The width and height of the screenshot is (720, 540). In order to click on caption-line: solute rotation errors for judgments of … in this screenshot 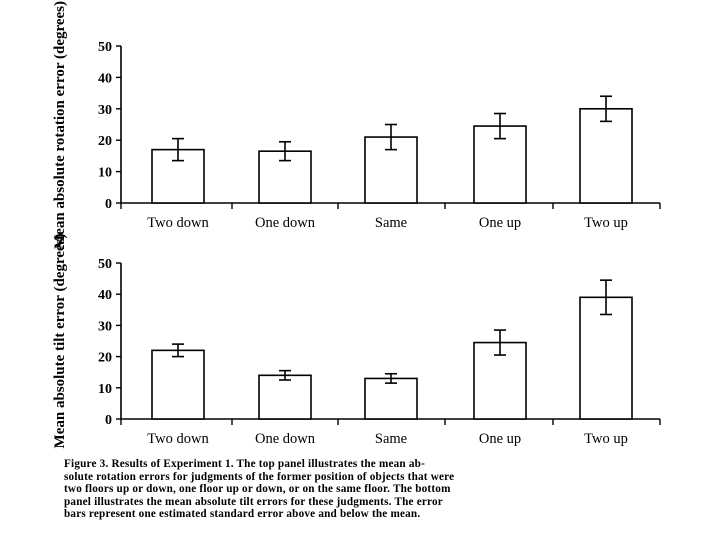, I will do `click(259, 476)`.